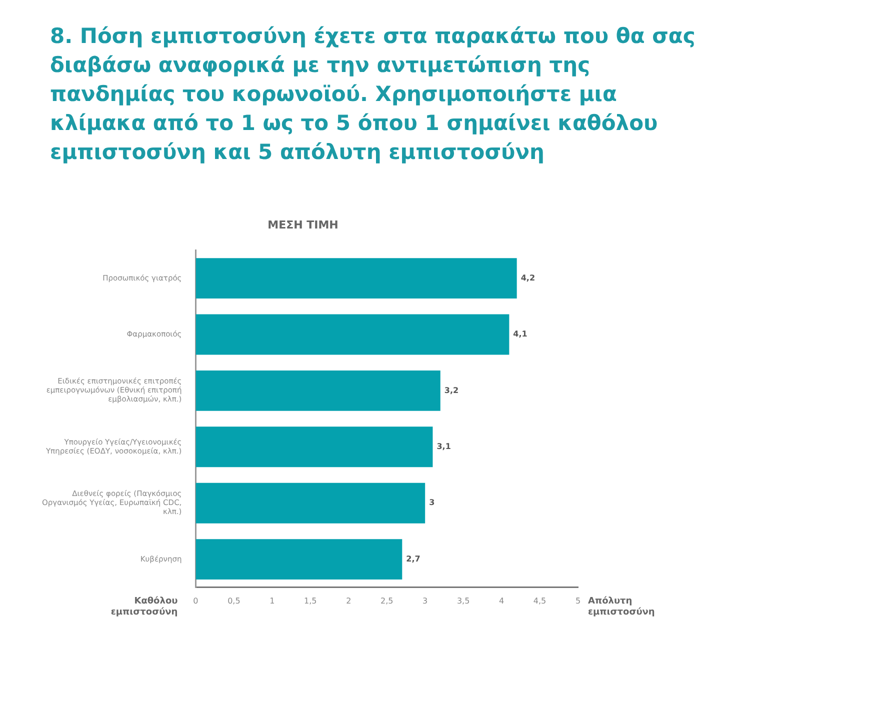 This screenshot has height=710, width=880. Describe the element at coordinates (310, 601) in the screenshot. I see `x-tick-label: 1,5` at that location.